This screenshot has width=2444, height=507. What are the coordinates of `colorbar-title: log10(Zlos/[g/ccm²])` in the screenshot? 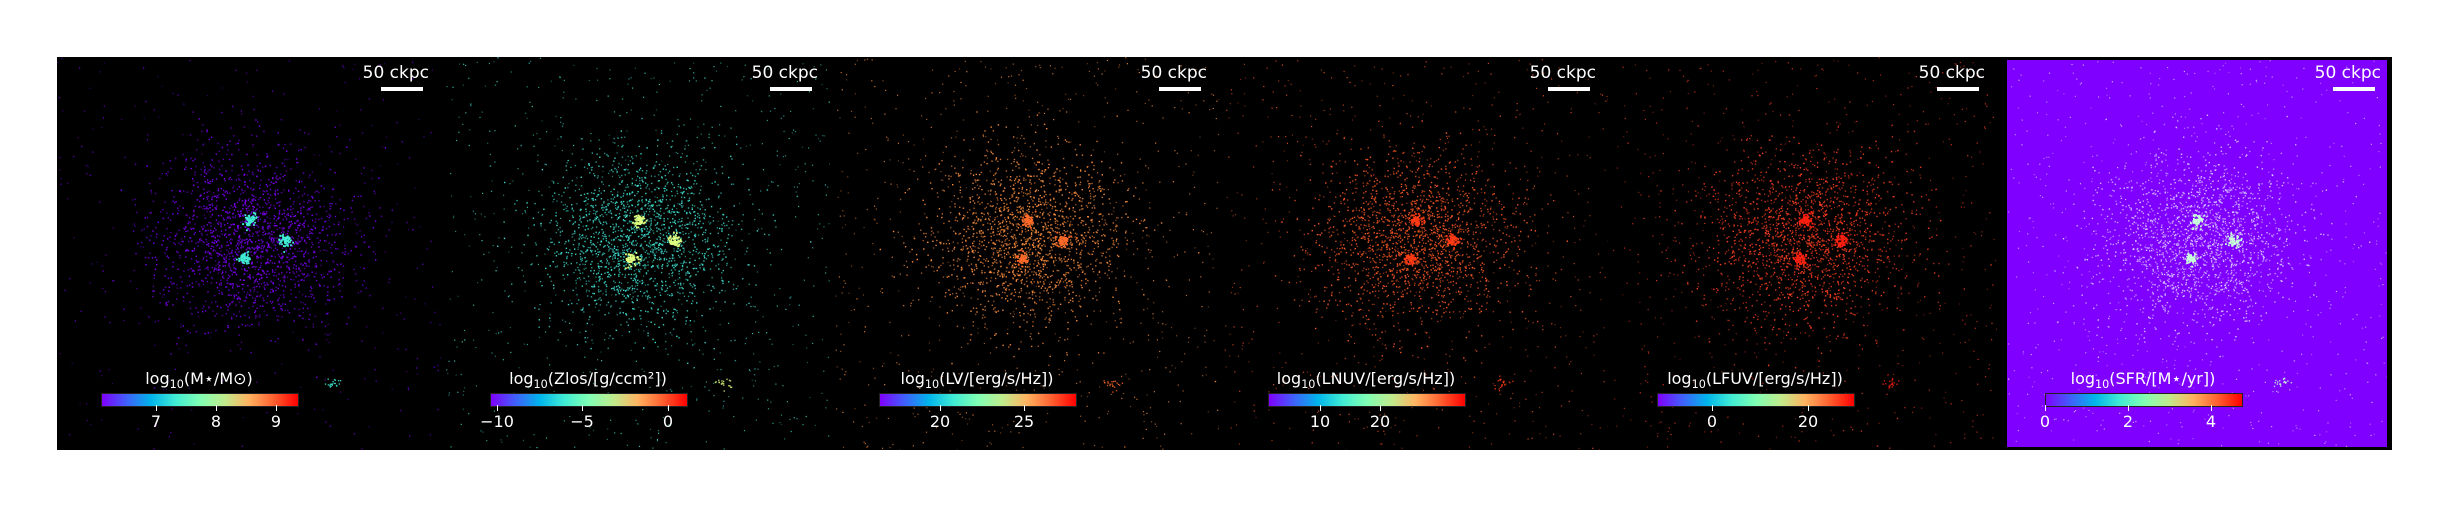 It's located at (588, 380).